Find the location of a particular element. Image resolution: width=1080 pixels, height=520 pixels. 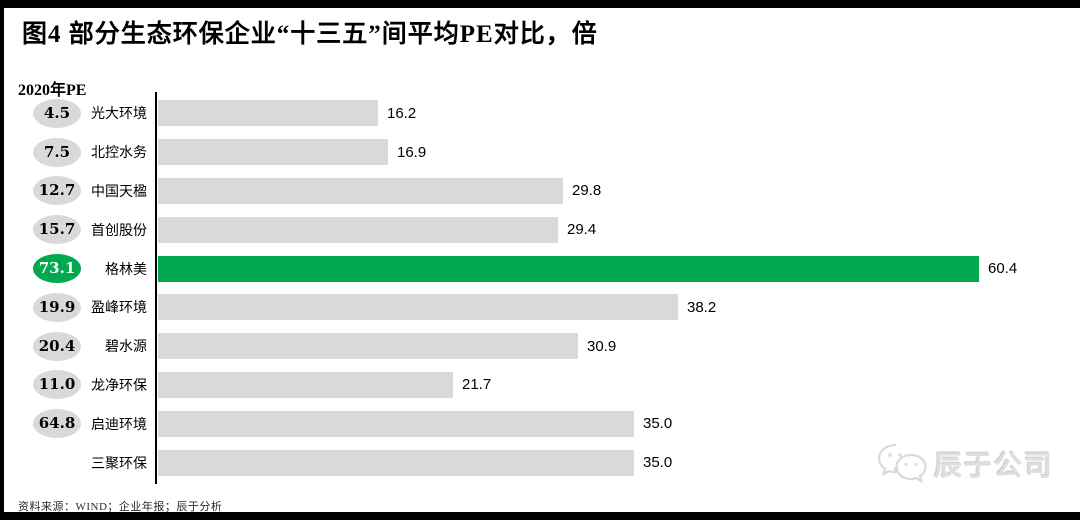

chart-row: 64.8 启迪环境 35.0 is located at coordinates (530, 423).